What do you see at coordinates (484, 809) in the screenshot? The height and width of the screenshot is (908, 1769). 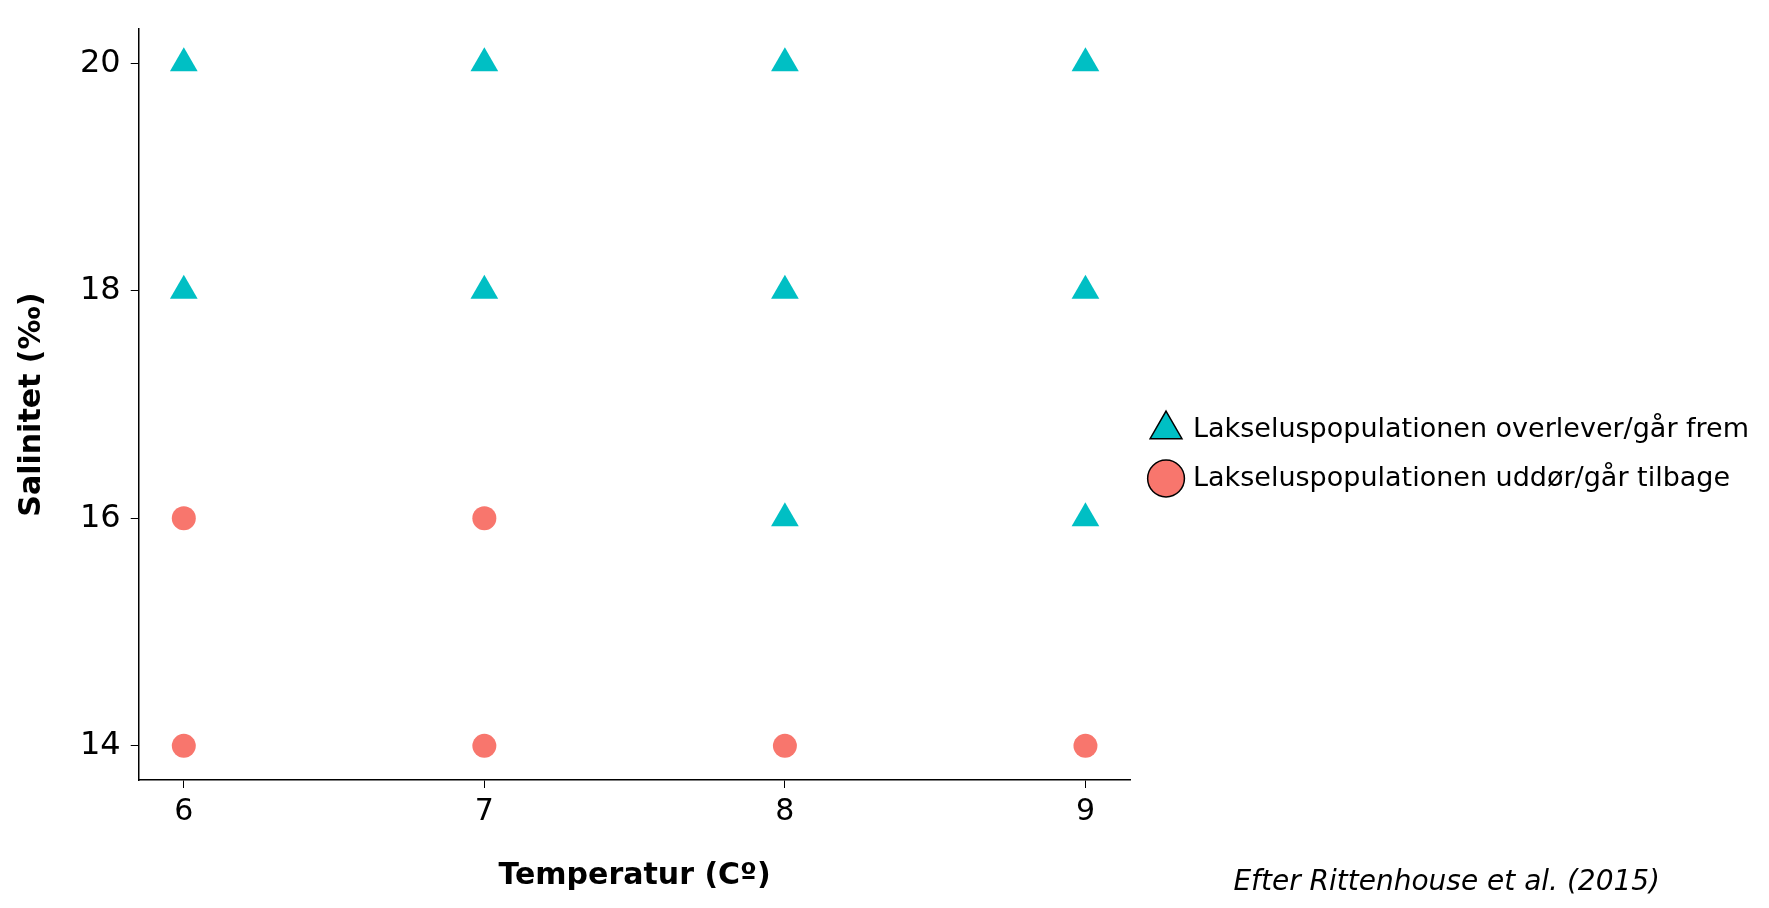 I see `x-tick-label: 7` at bounding box center [484, 809].